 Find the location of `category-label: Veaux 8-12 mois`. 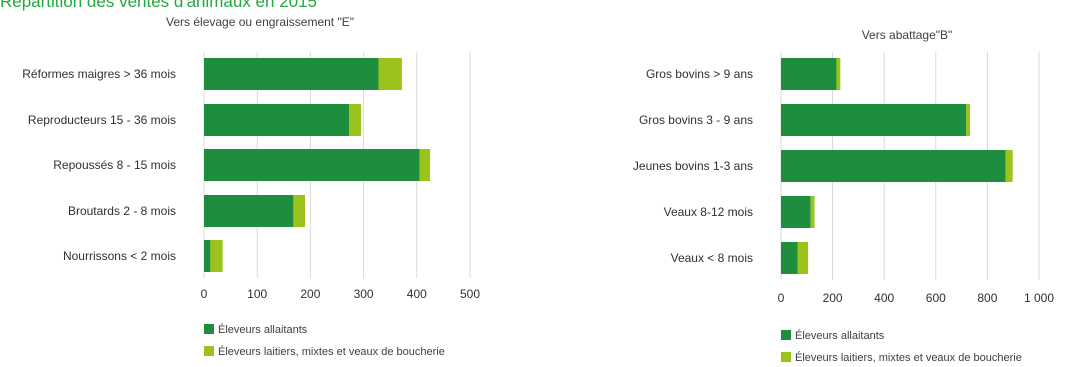

category-label: Veaux 8-12 mois is located at coordinates (708, 212).